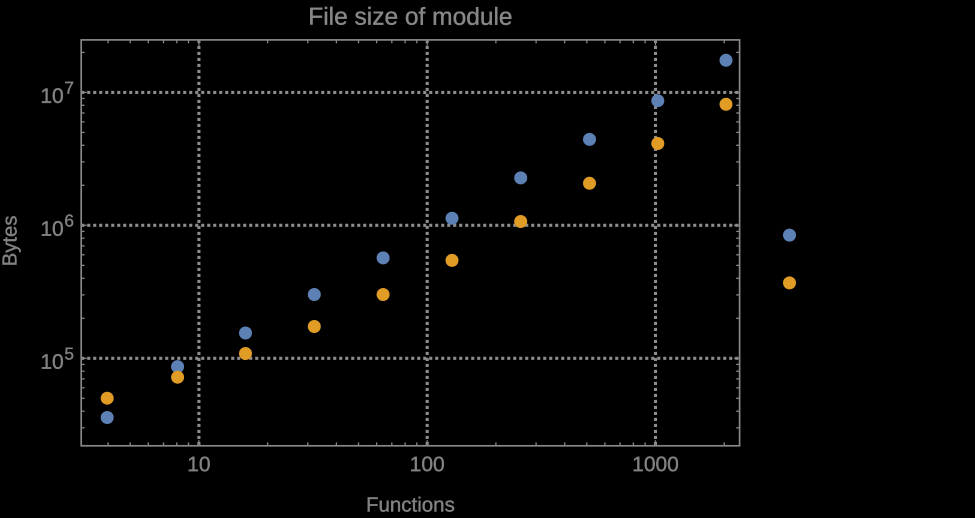  I want to click on svg-text: 100, so click(427, 464).